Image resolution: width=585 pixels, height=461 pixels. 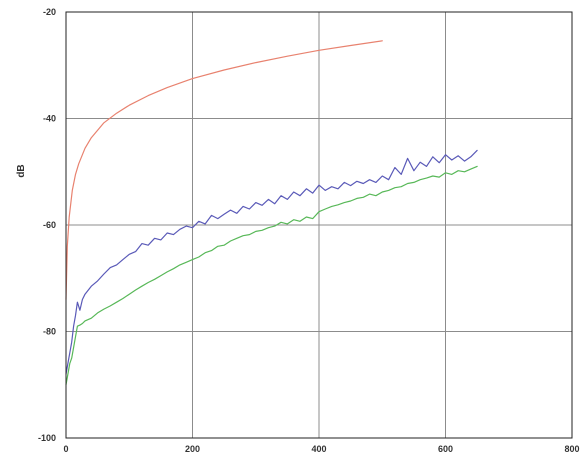 I want to click on y-axis-ticks: -20 -40 -60 -80 -100, so click(x=47, y=225).